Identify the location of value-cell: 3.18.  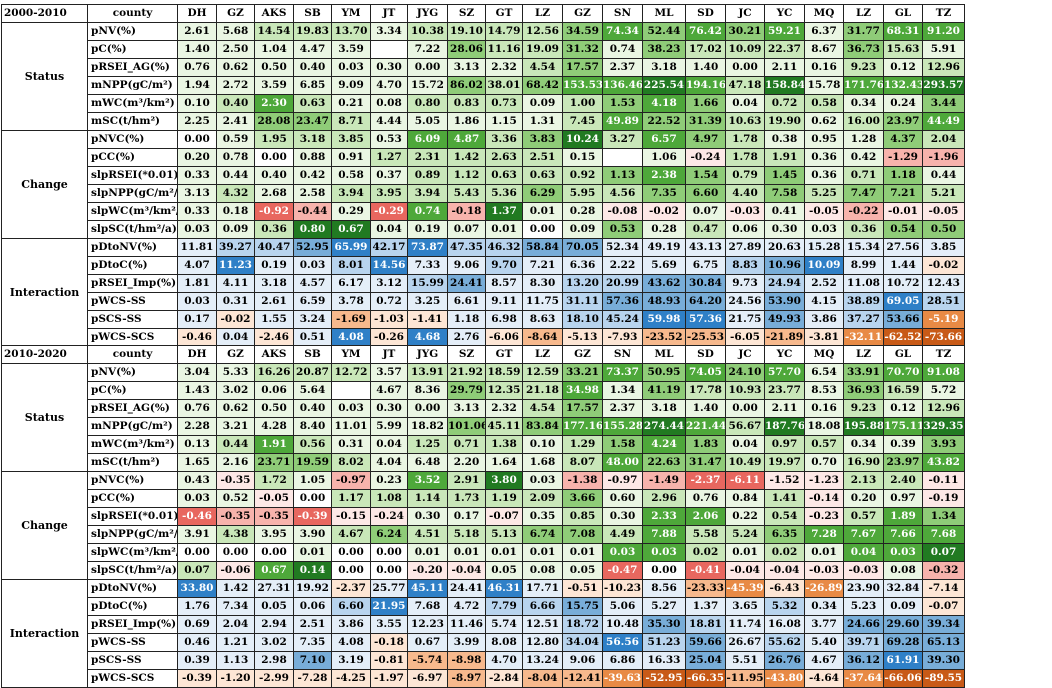
(312, 139).